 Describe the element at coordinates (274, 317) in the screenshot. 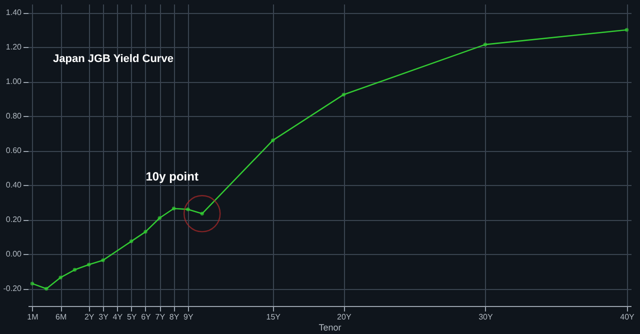

I see `x-tick-label: 15Y` at that location.